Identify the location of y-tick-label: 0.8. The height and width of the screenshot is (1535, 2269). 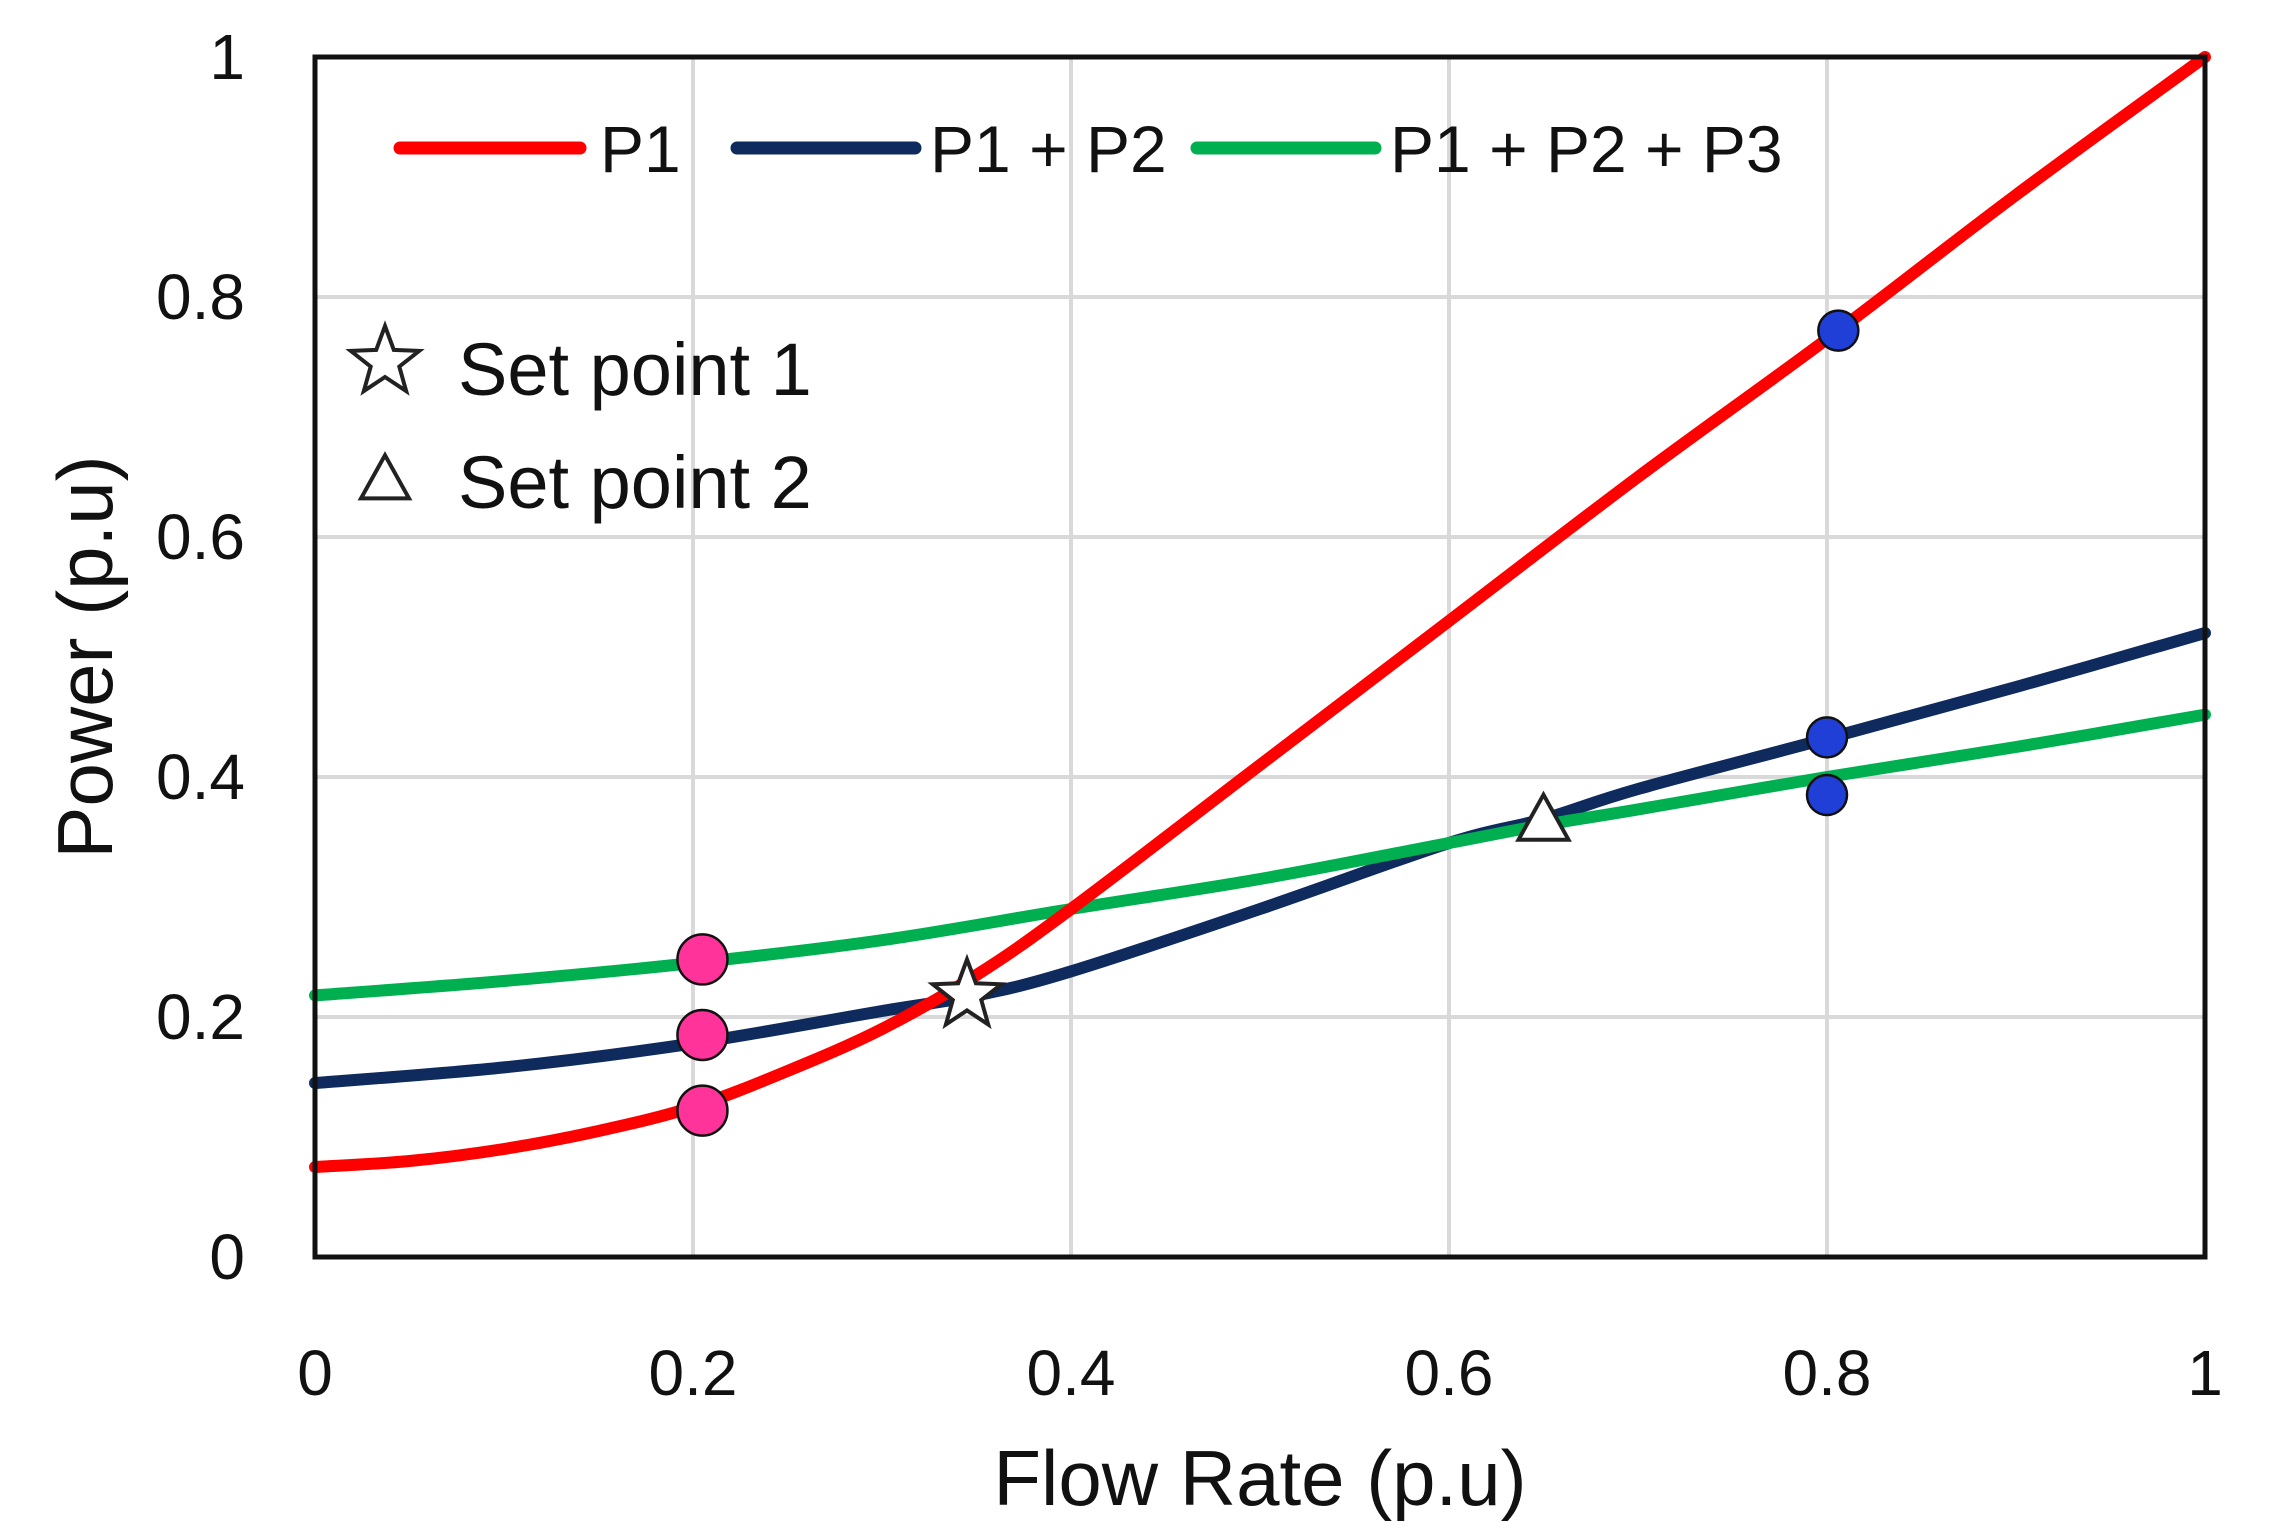
(200, 297).